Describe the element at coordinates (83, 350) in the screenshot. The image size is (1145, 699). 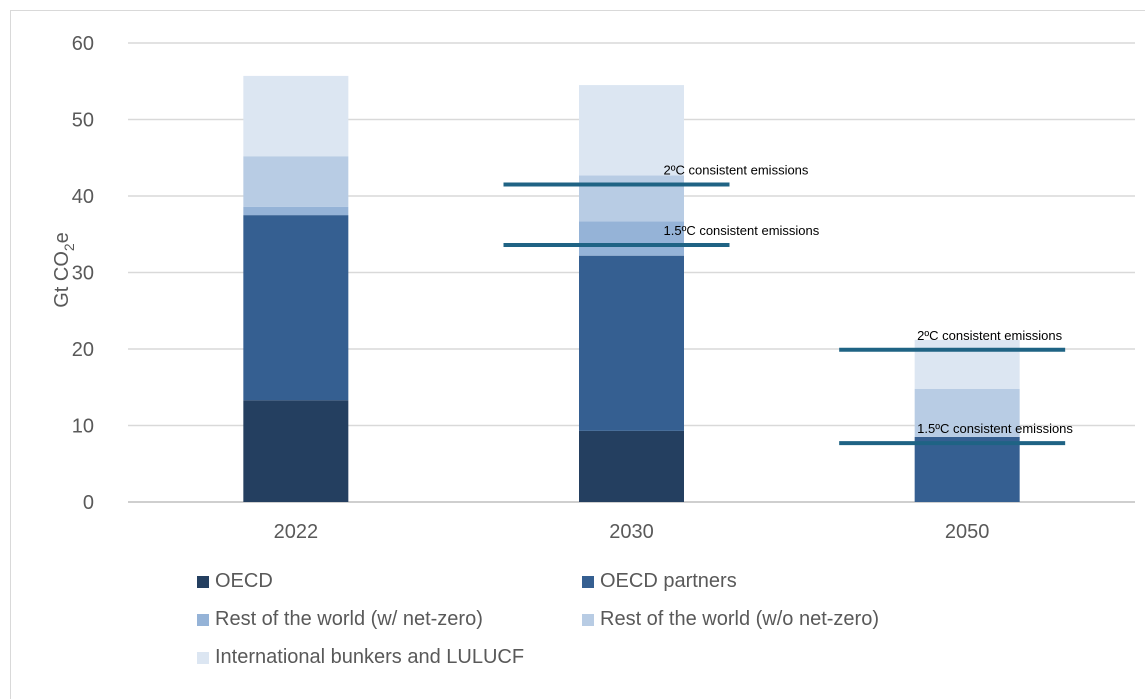
I see `y-tick-label: 20` at that location.